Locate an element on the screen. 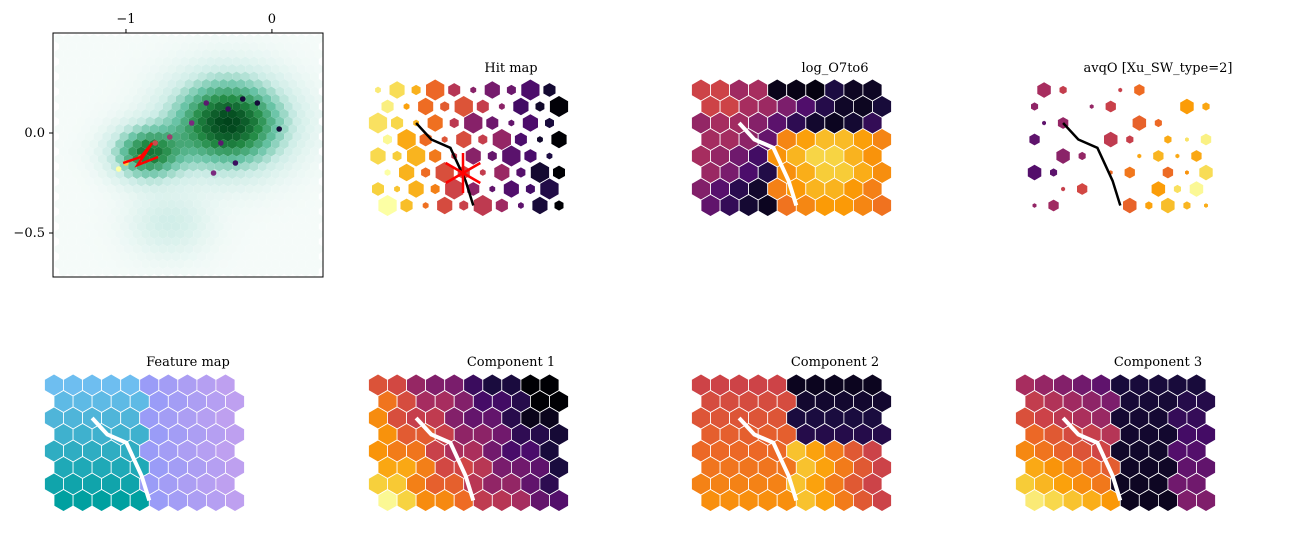 This screenshot has height=535, width=1303. component-1-title: Component 1 is located at coordinates (511, 362).